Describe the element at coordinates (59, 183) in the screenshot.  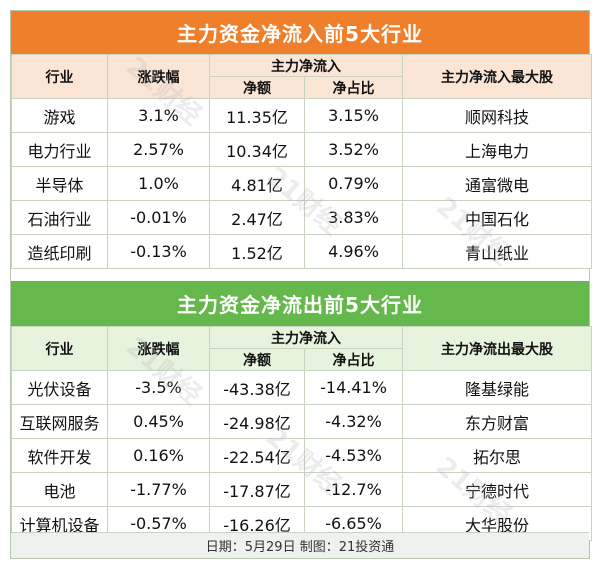
I see `industry-cell: 半导体` at that location.